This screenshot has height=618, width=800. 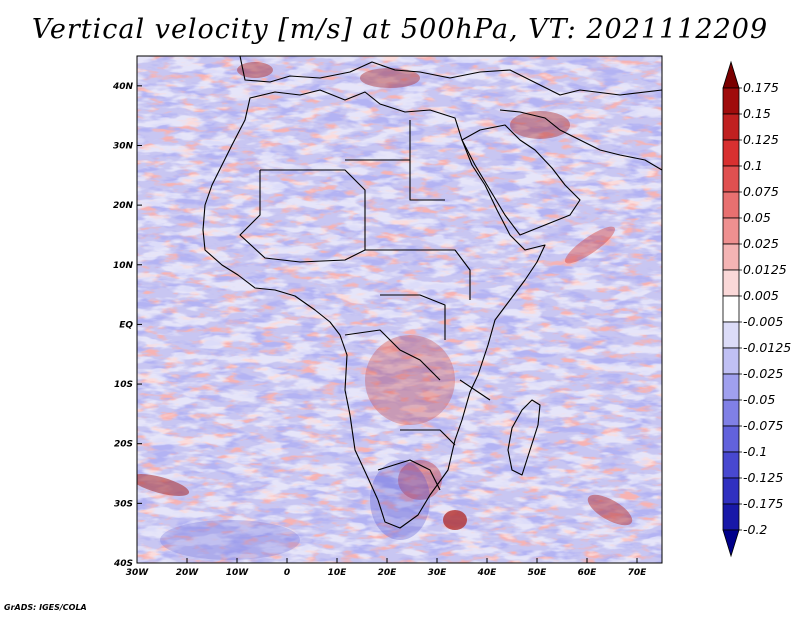 What do you see at coordinates (761, 139) in the screenshot?
I see `colorbar-label: 0.125` at bounding box center [761, 139].